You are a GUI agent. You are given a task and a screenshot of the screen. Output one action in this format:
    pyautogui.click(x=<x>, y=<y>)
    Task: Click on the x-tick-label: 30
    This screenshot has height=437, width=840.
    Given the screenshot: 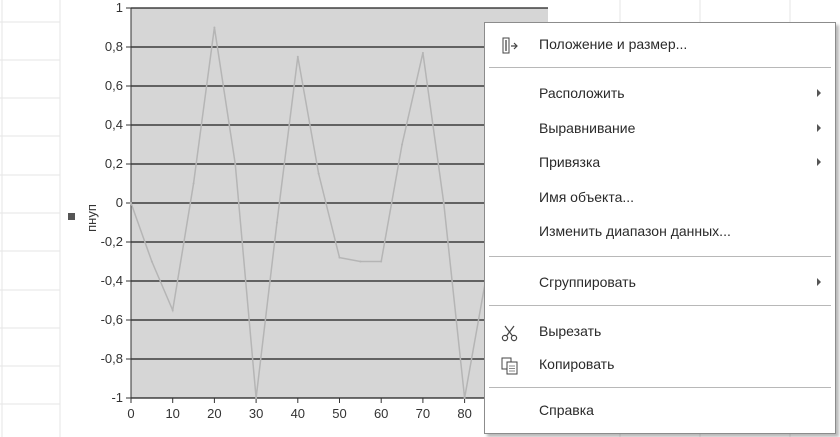 What is the action you would take?
    pyautogui.click(x=256, y=413)
    